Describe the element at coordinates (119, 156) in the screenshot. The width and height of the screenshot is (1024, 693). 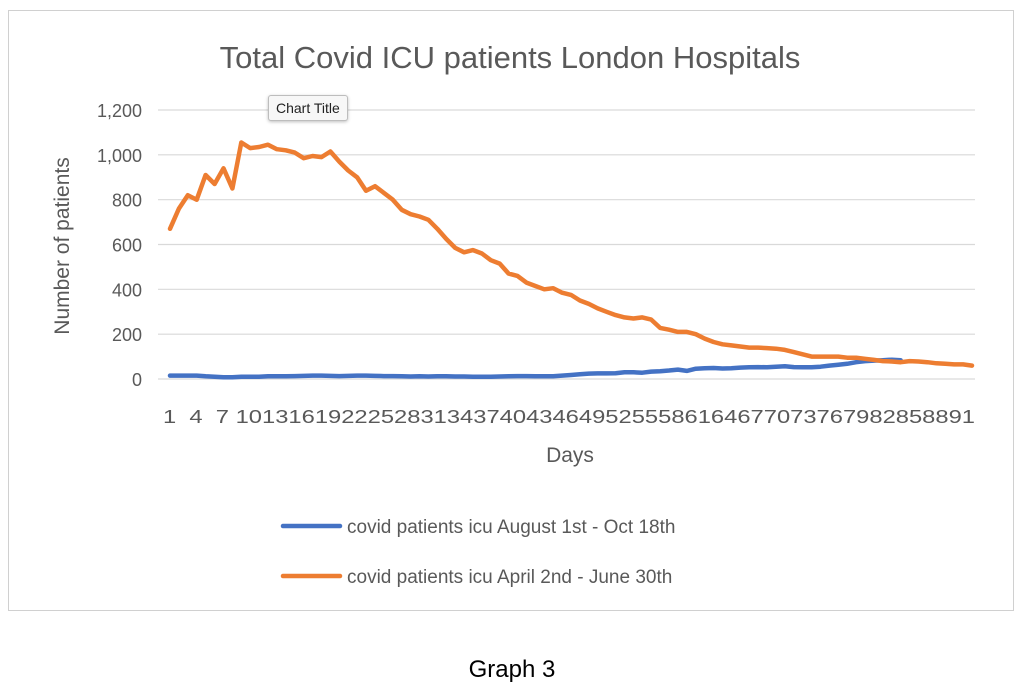
I see `y-tick-label: 1,000` at that location.